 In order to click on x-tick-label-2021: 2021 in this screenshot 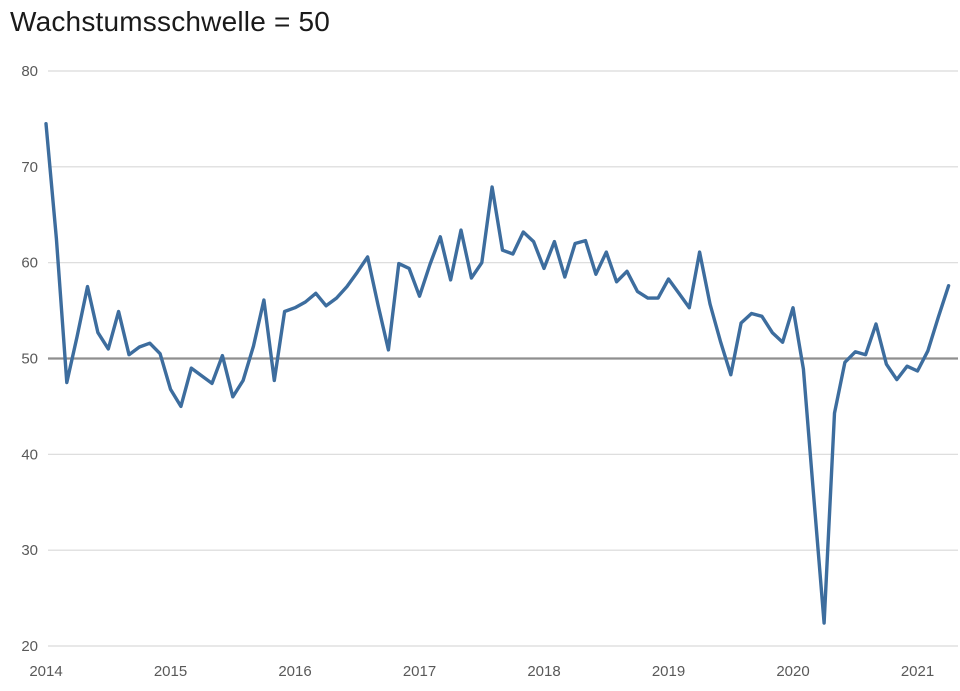, I will do `click(917, 671)`.